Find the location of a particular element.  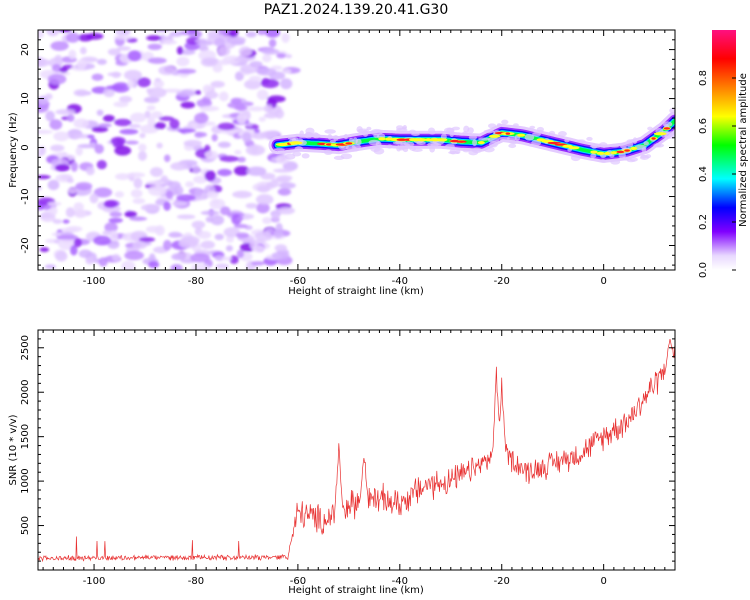

spectrogram-y-tick-label: 20 is located at coordinates (25, 49).